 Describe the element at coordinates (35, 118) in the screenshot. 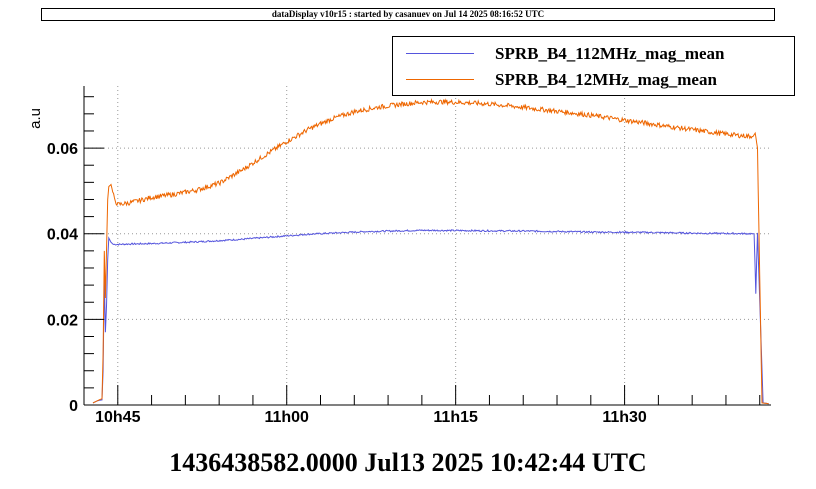

I see `y-axis-label: a.u` at that location.